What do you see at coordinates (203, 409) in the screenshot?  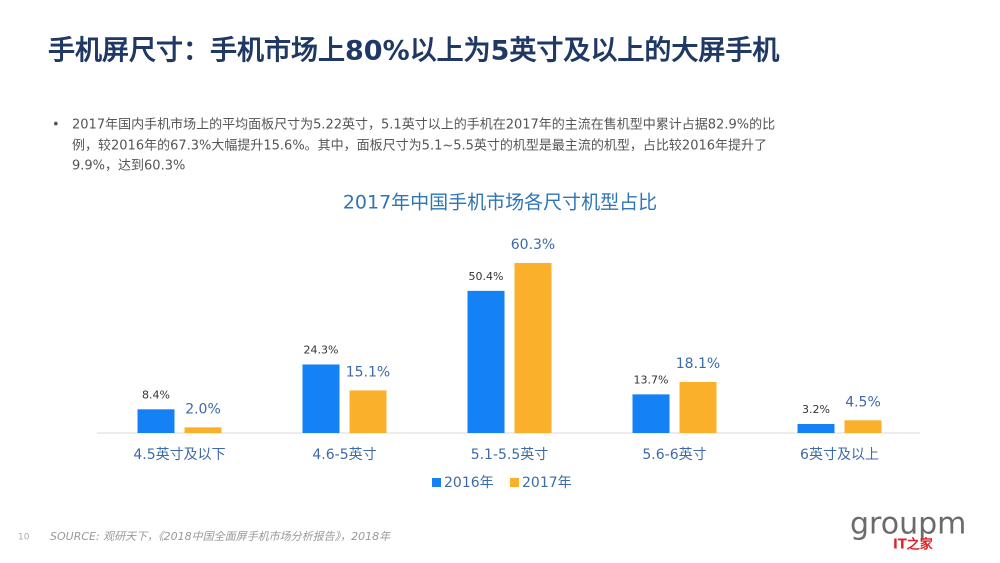 I see `data-label: 2.0%` at bounding box center [203, 409].